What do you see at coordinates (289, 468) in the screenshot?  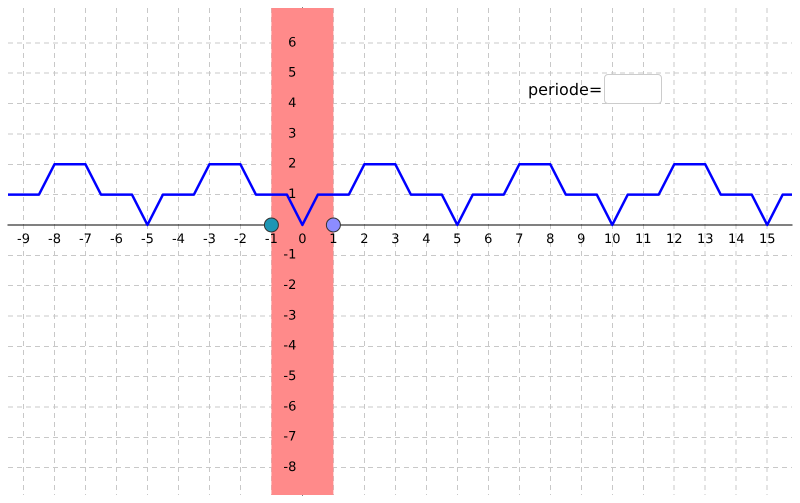 I see `y-tick-label: -8` at bounding box center [289, 468].